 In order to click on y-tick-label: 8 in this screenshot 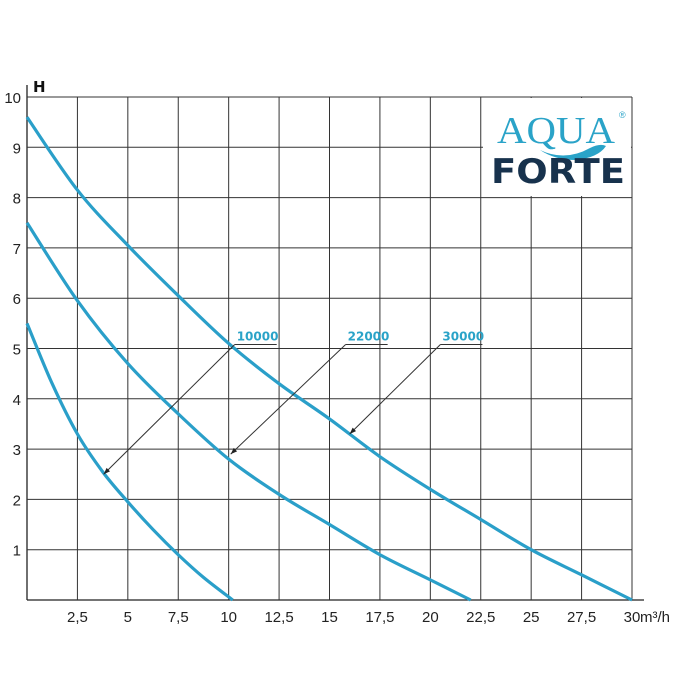, I will do `click(17, 199)`.